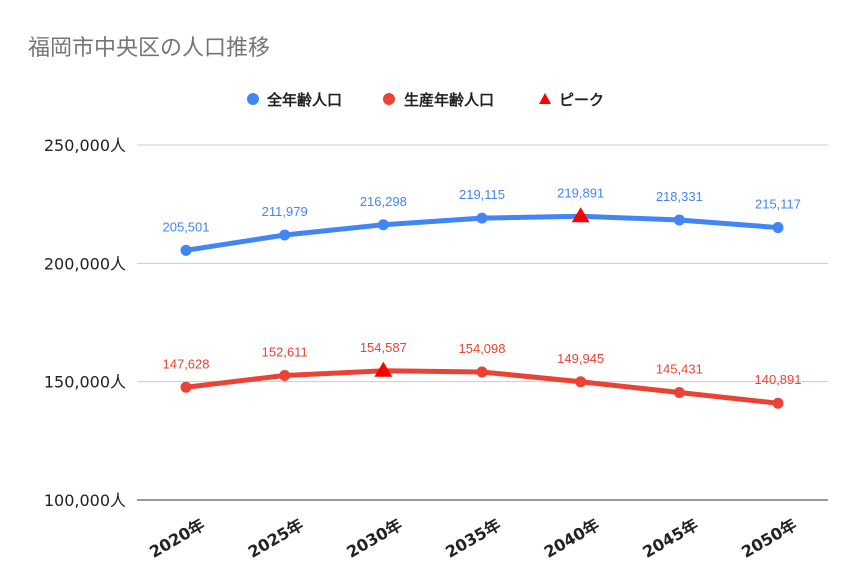 This screenshot has width=857, height=586. What do you see at coordinates (374, 538) in the screenshot?
I see `x-tick-label: 2030年` at bounding box center [374, 538].